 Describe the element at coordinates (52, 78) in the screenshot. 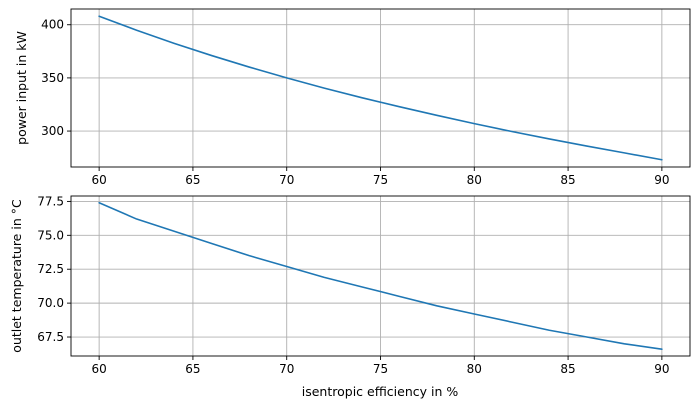

I see `power-input-y-tick-label: 350` at that location.